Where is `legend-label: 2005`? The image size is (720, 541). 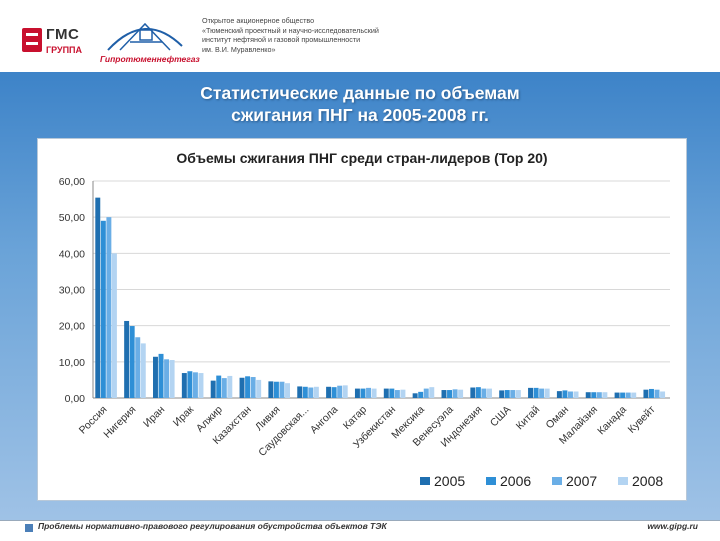 legend-label: 2005 is located at coordinates (449, 481).